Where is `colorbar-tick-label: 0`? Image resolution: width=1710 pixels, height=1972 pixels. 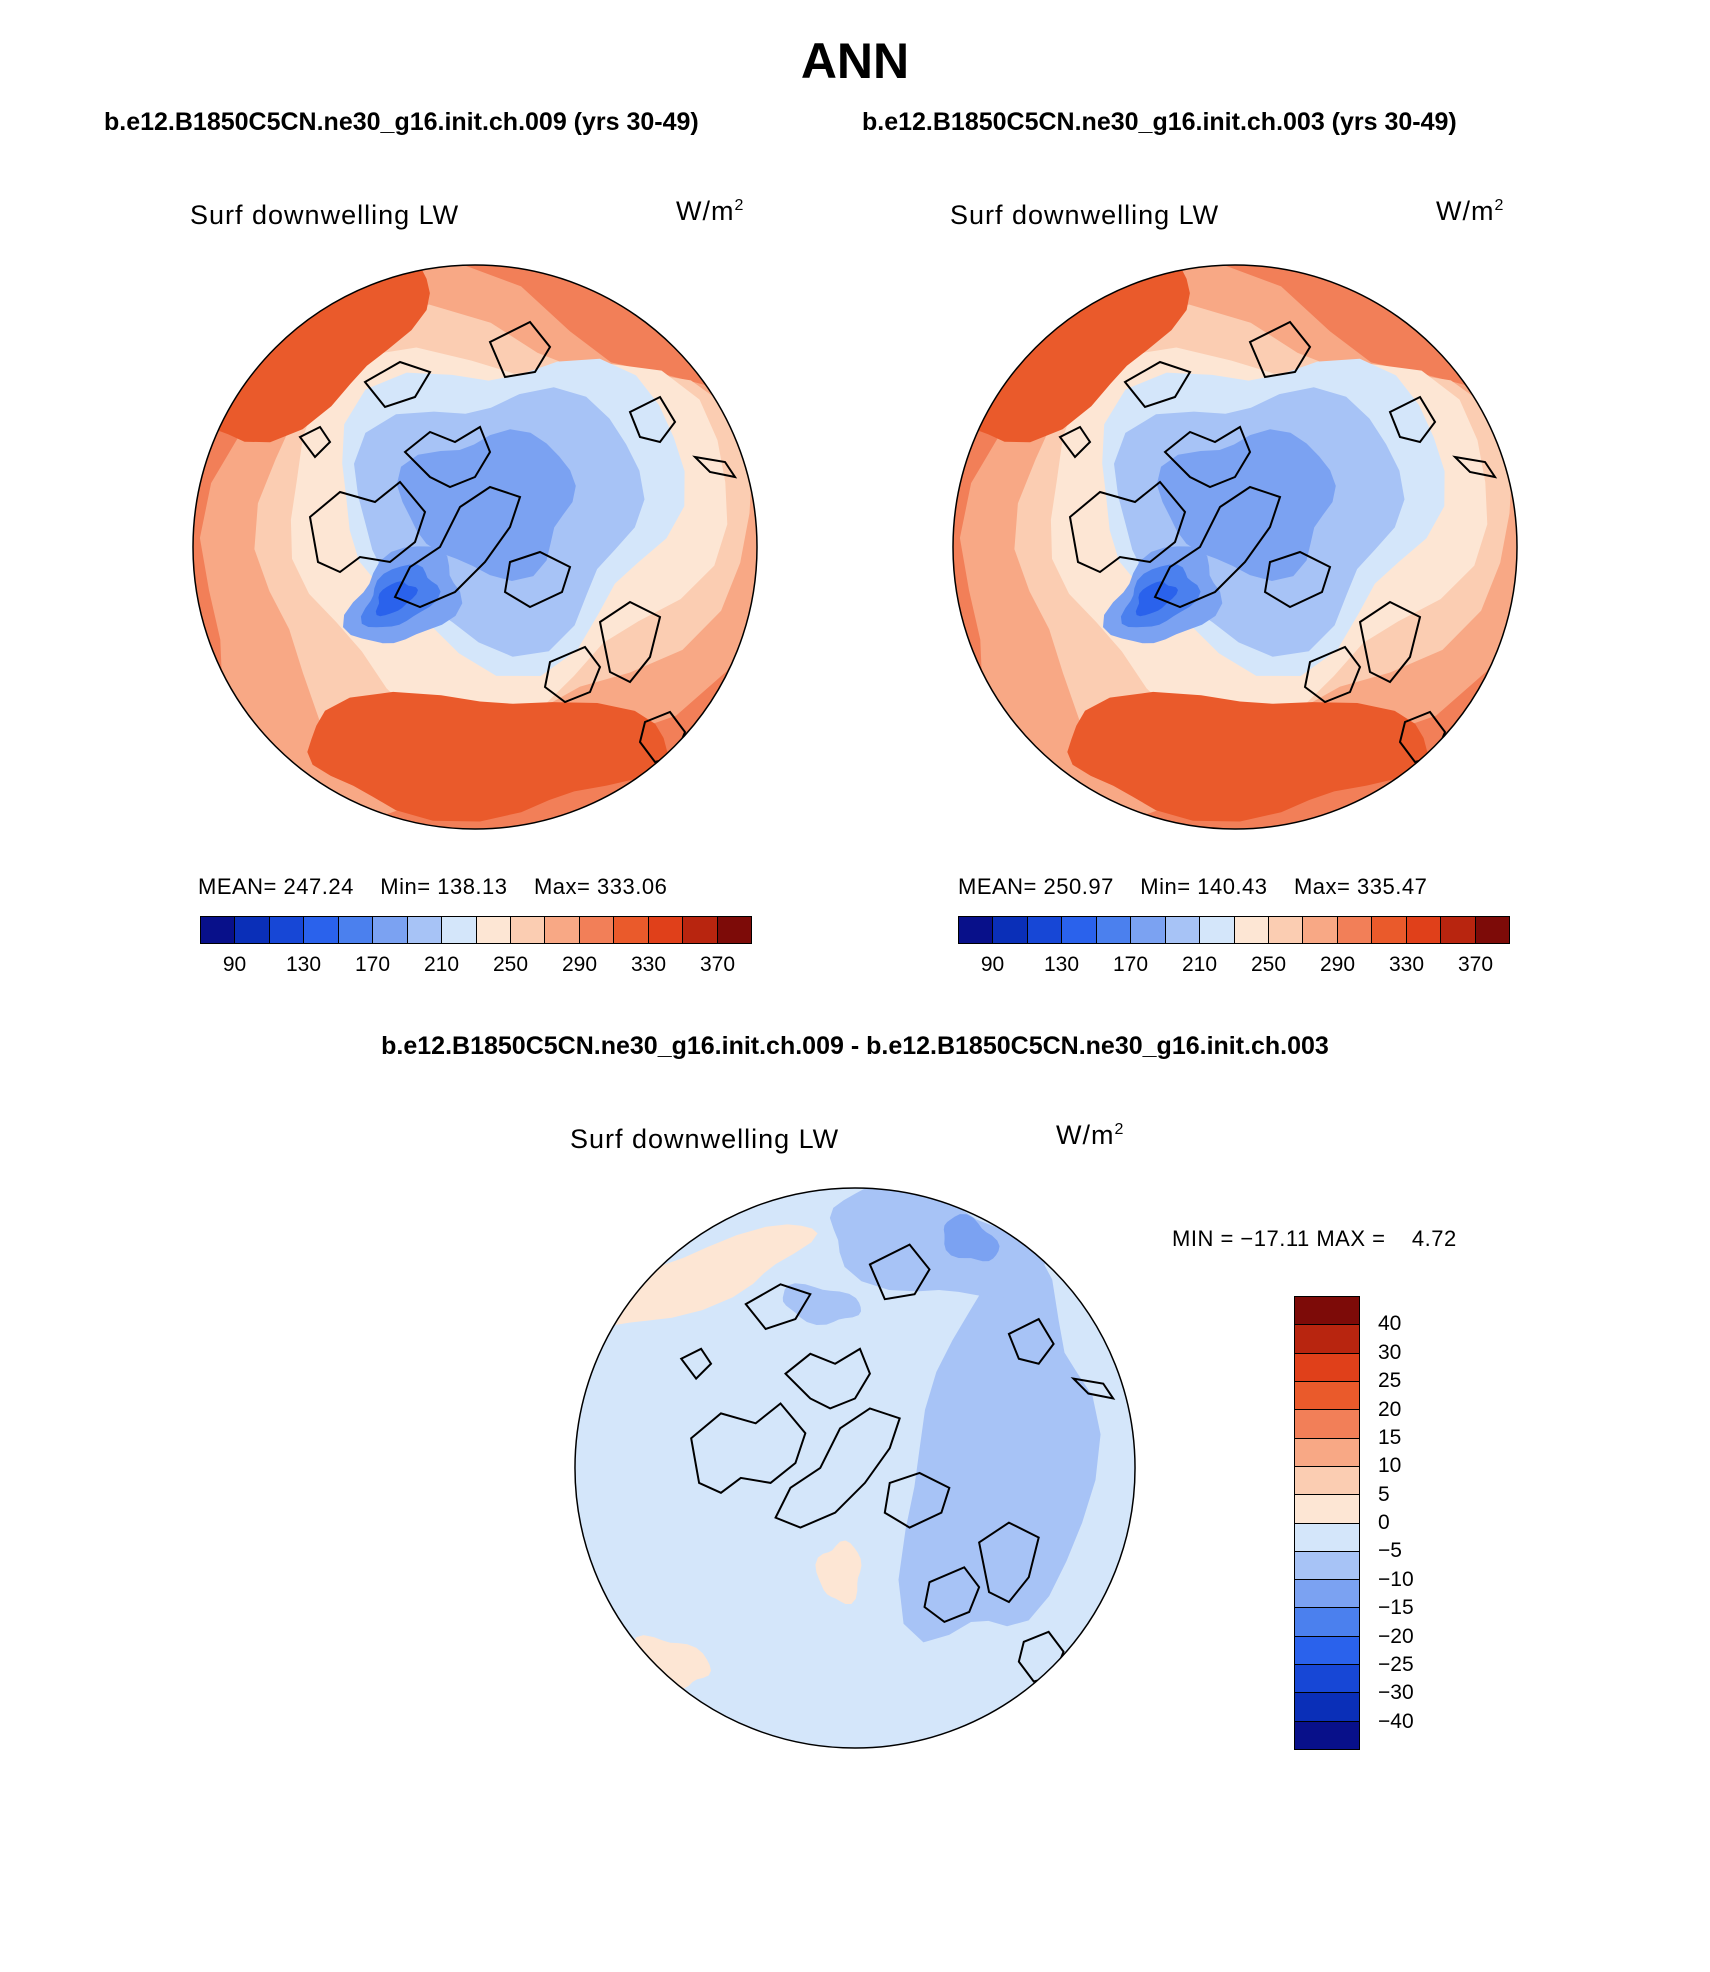 colorbar-tick-label: 0 is located at coordinates (1384, 1522).